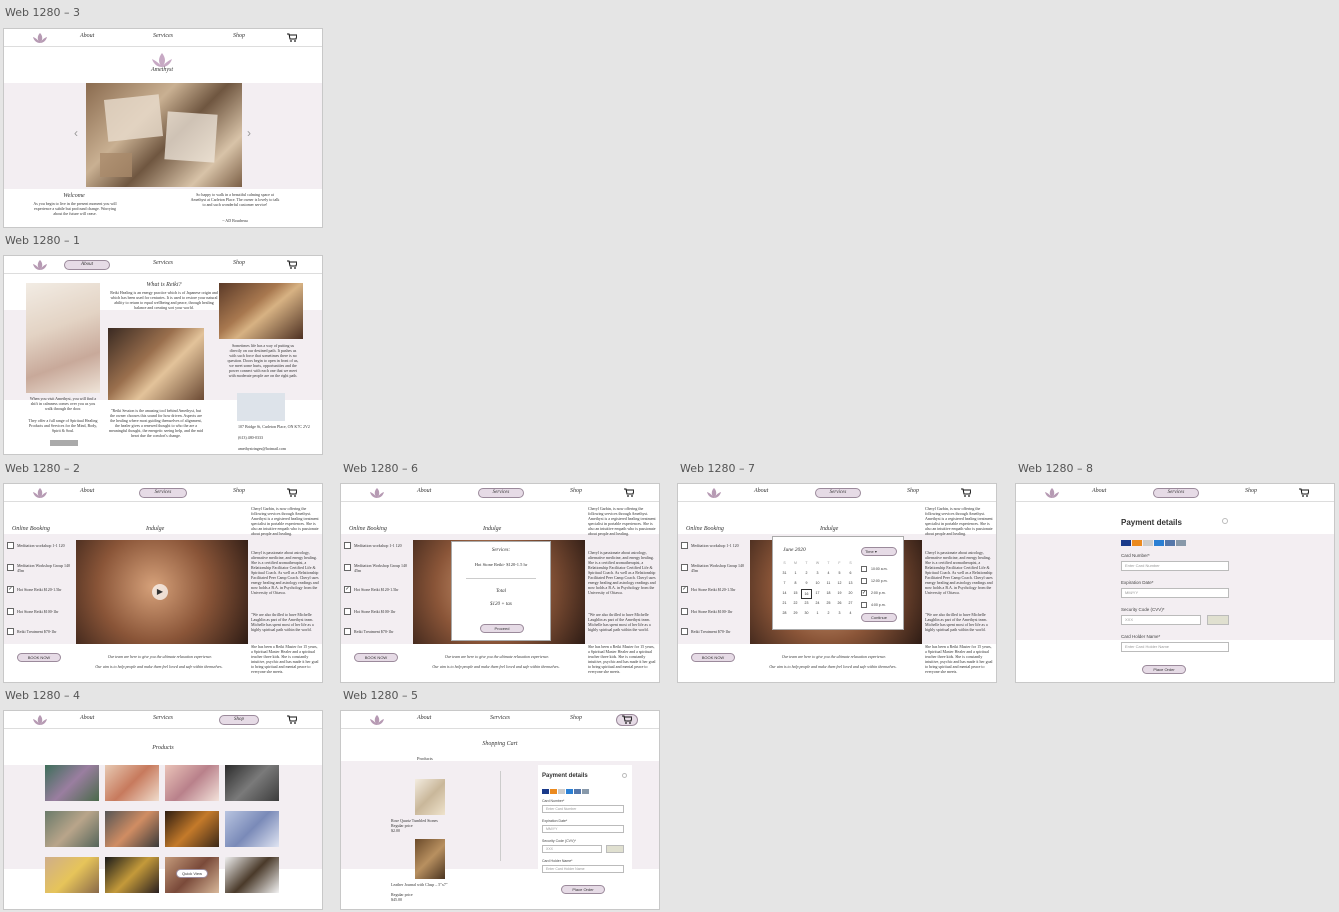 This screenshot has height=912, width=1339. What do you see at coordinates (249, 133) in the screenshot?
I see `carousel-next-icon: ›` at bounding box center [249, 133].